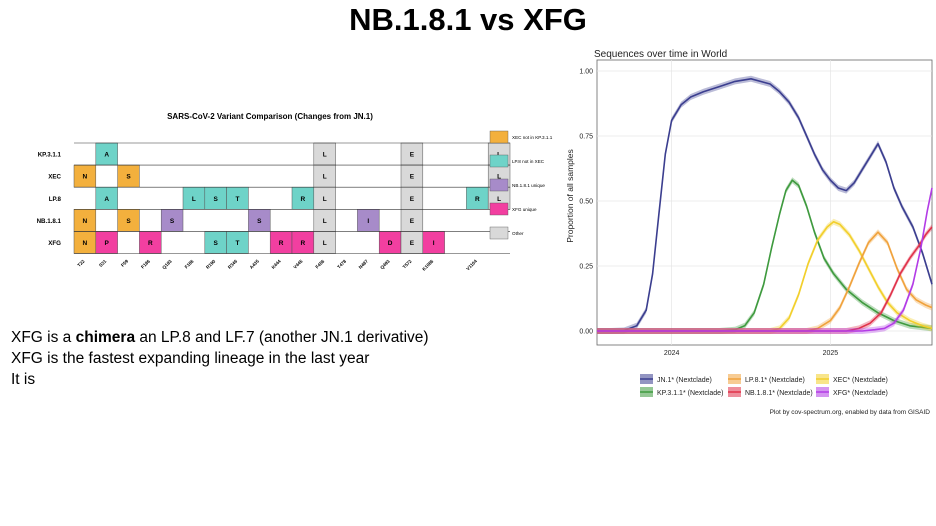 The width and height of the screenshot is (936, 526). What do you see at coordinates (211, 264) in the screenshot?
I see `variant-position-tick: R190` at bounding box center [211, 264].